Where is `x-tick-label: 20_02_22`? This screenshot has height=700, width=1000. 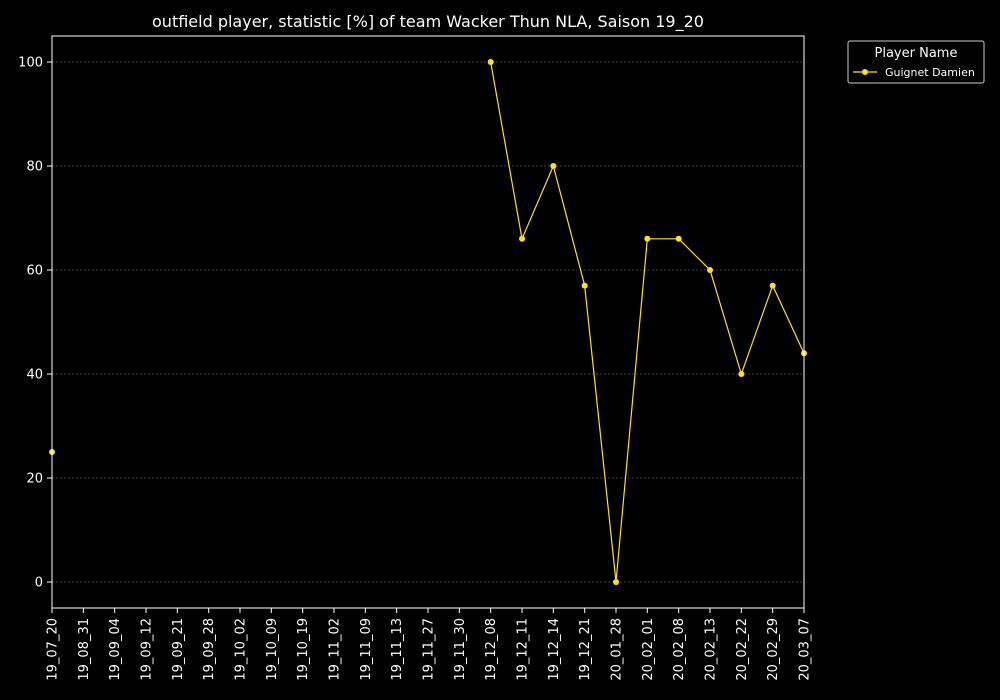 x-tick-label: 20_02_22 is located at coordinates (742, 649).